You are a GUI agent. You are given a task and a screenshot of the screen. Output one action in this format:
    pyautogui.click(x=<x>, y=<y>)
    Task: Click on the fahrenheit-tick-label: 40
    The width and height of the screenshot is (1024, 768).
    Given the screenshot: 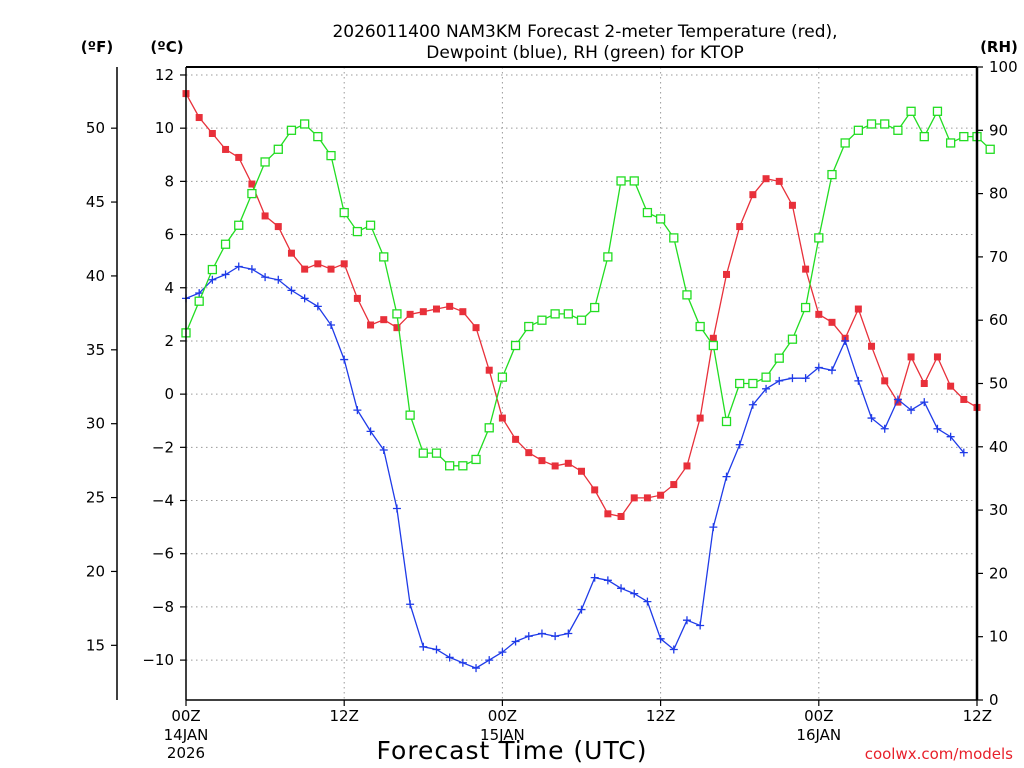 What is the action you would take?
    pyautogui.click(x=95, y=276)
    